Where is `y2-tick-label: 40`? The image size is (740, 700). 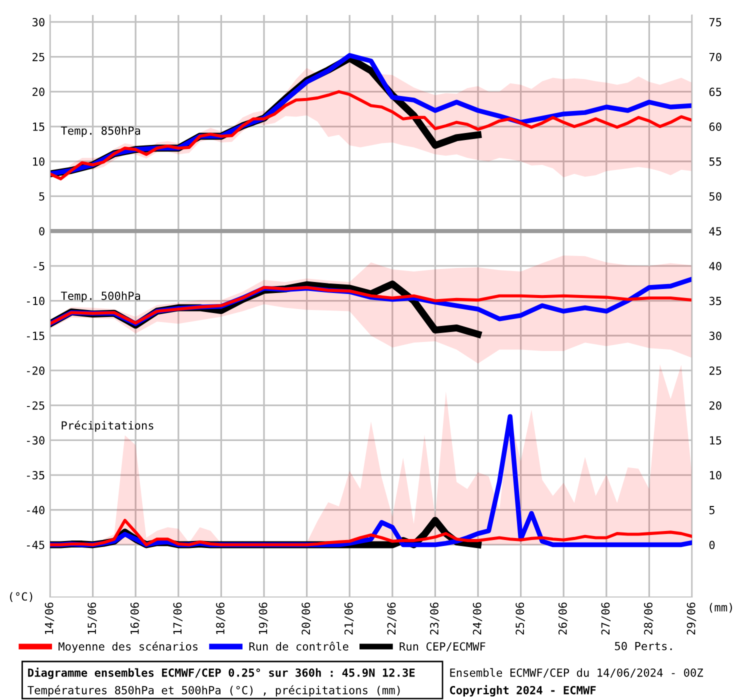
y2-tick-label: 40 is located at coordinates (715, 266).